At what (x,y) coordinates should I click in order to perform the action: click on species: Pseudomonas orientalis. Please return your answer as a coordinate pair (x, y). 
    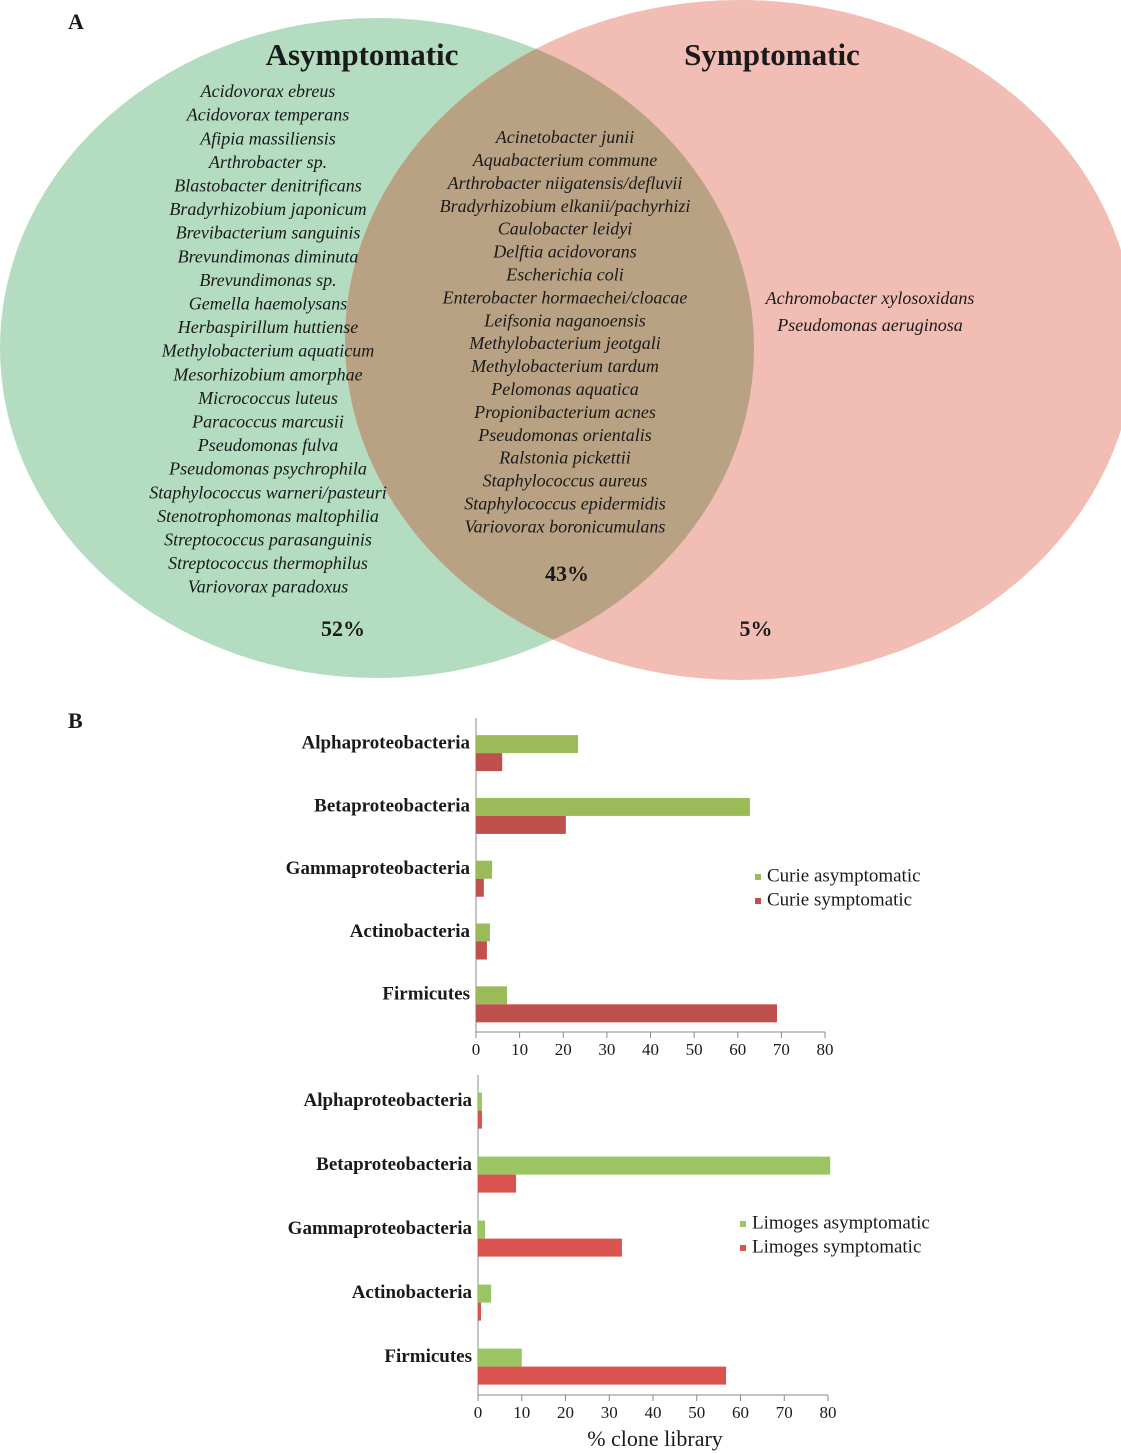
    Looking at the image, I should click on (564, 435).